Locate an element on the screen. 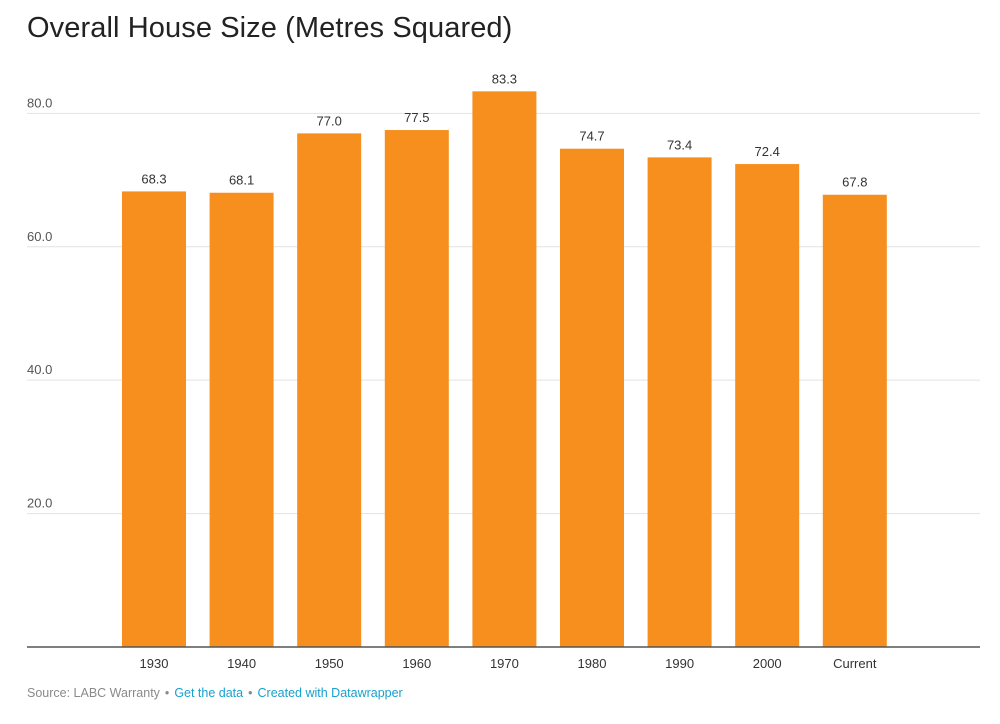  x-axis-labels: 1930 1940 1950 1960 1970 1980 1990 2000 Current is located at coordinates (508, 663).